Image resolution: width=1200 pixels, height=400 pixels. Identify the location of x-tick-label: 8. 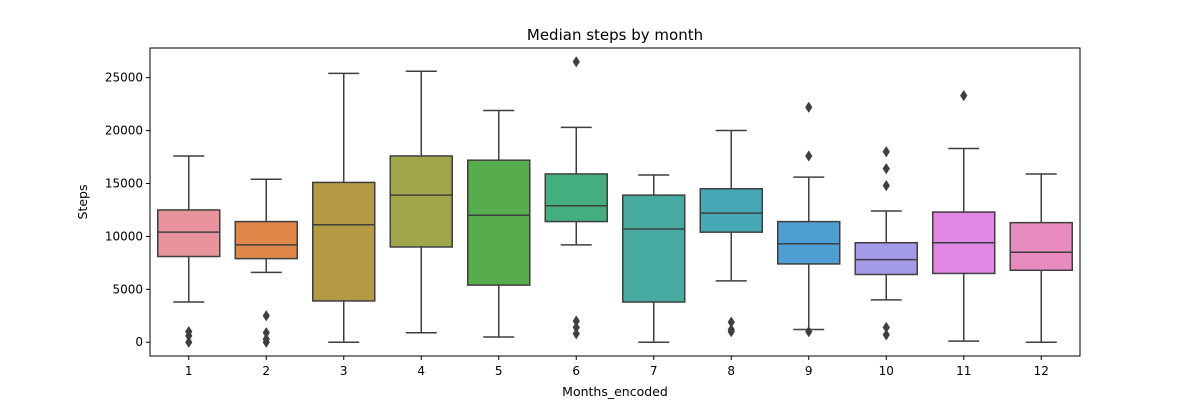
(731, 371).